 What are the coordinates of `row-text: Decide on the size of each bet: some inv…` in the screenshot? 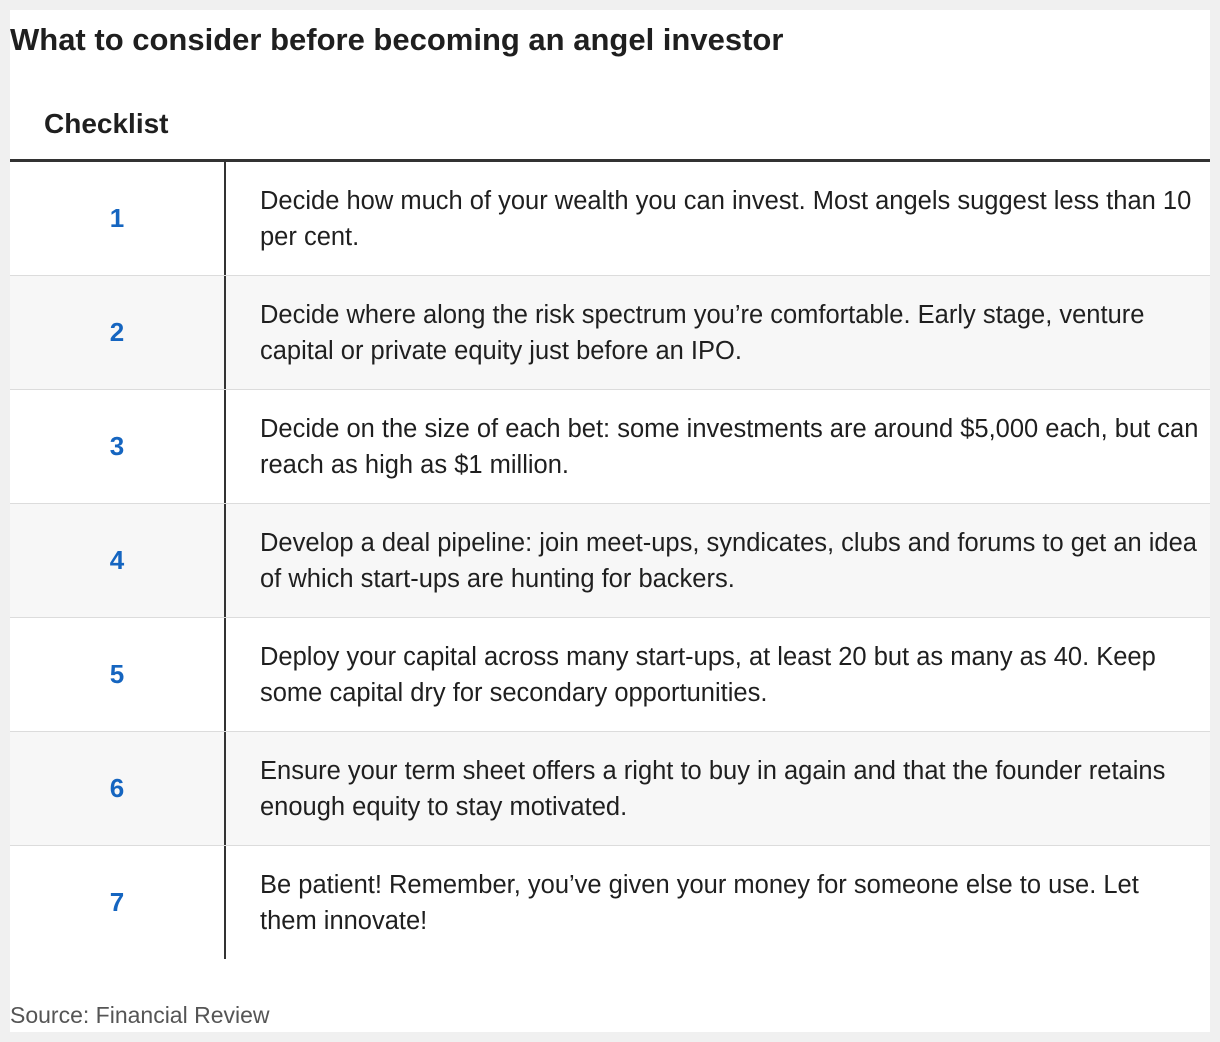 It's located at (729, 446).